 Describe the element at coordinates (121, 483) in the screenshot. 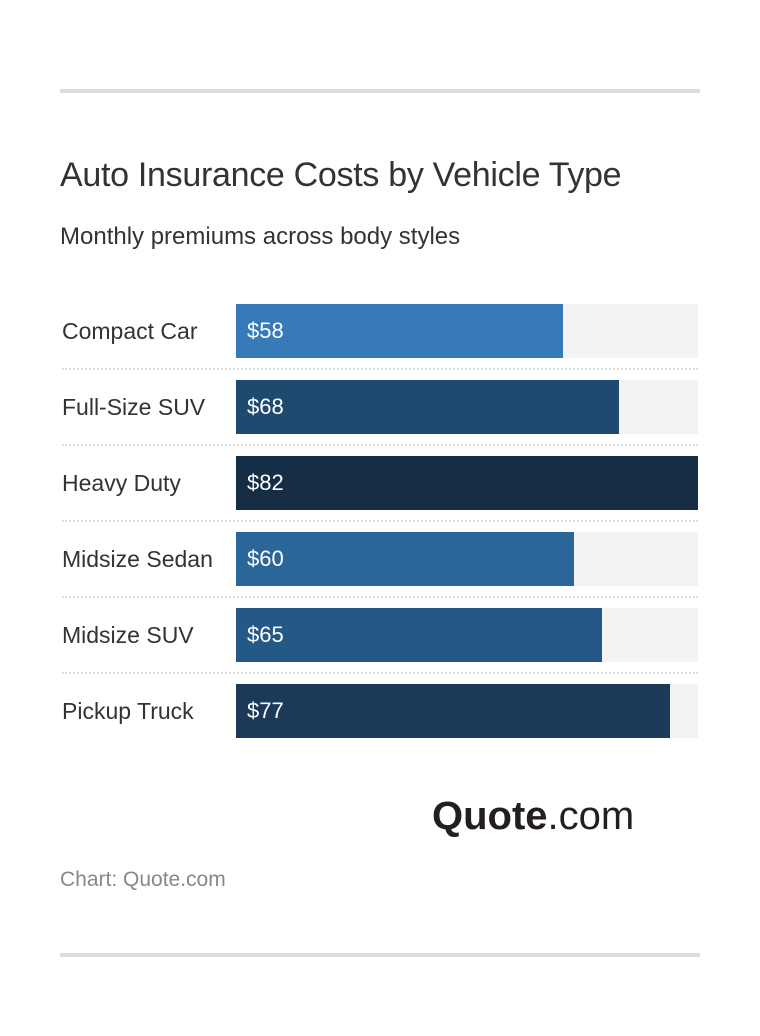

I see `category-label: Heavy Duty` at that location.